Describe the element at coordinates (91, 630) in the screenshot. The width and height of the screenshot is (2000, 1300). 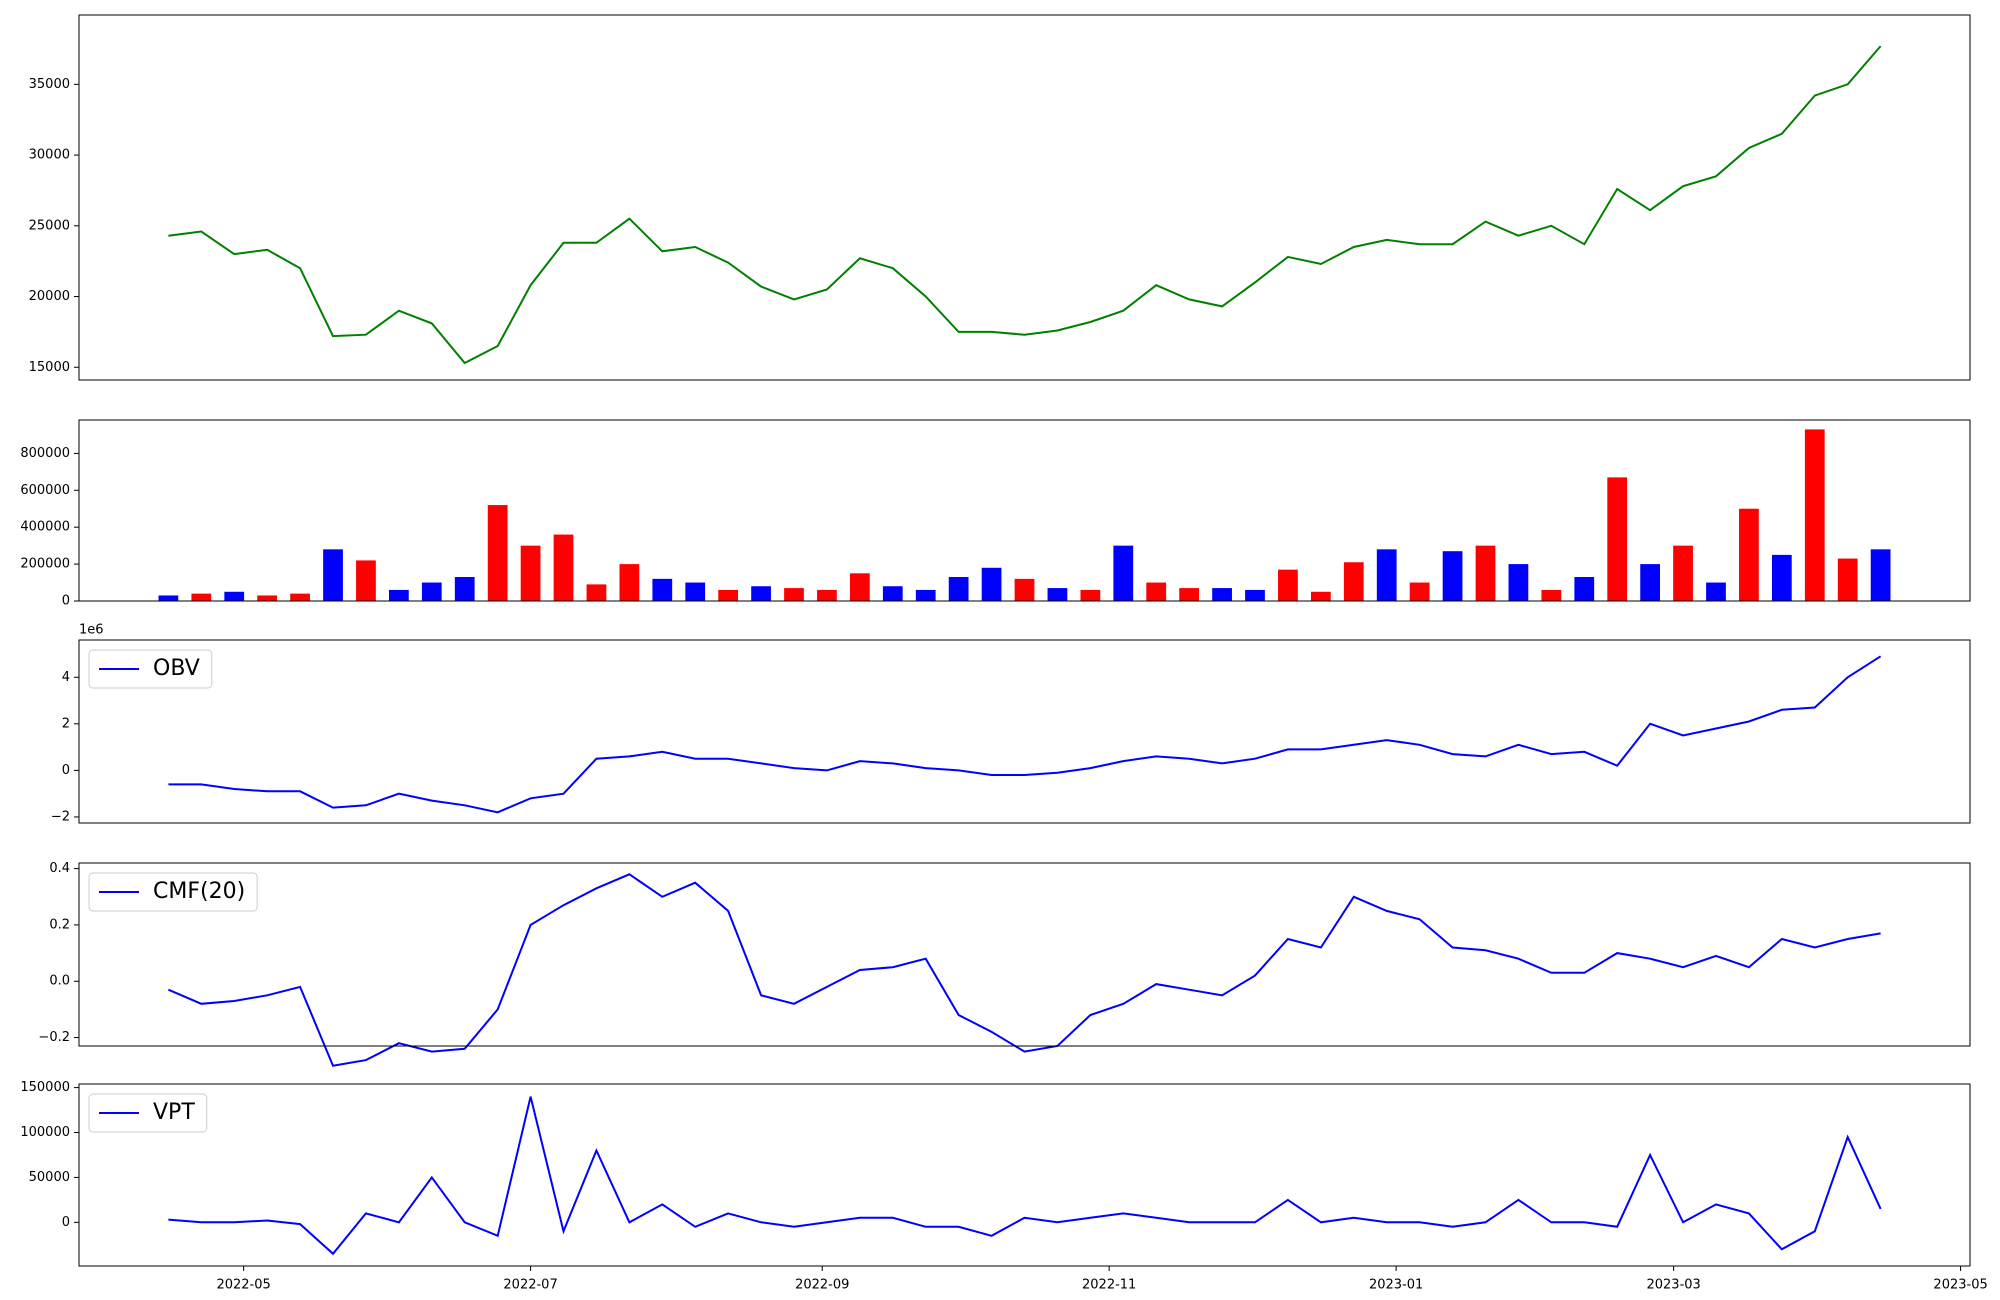
I see `y-offset-label: 1e6` at that location.